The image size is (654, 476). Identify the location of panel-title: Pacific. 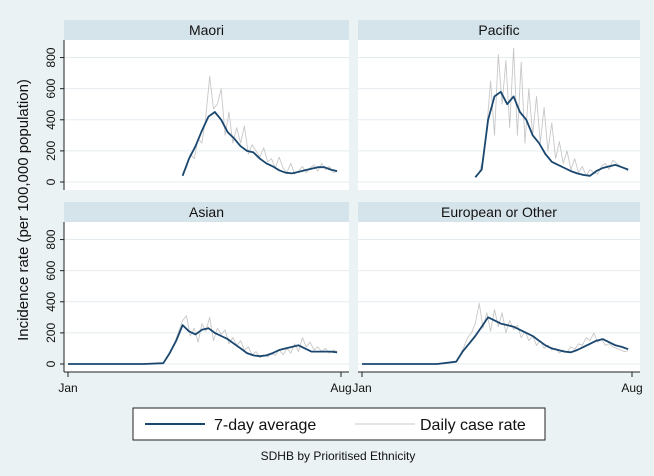
(498, 30).